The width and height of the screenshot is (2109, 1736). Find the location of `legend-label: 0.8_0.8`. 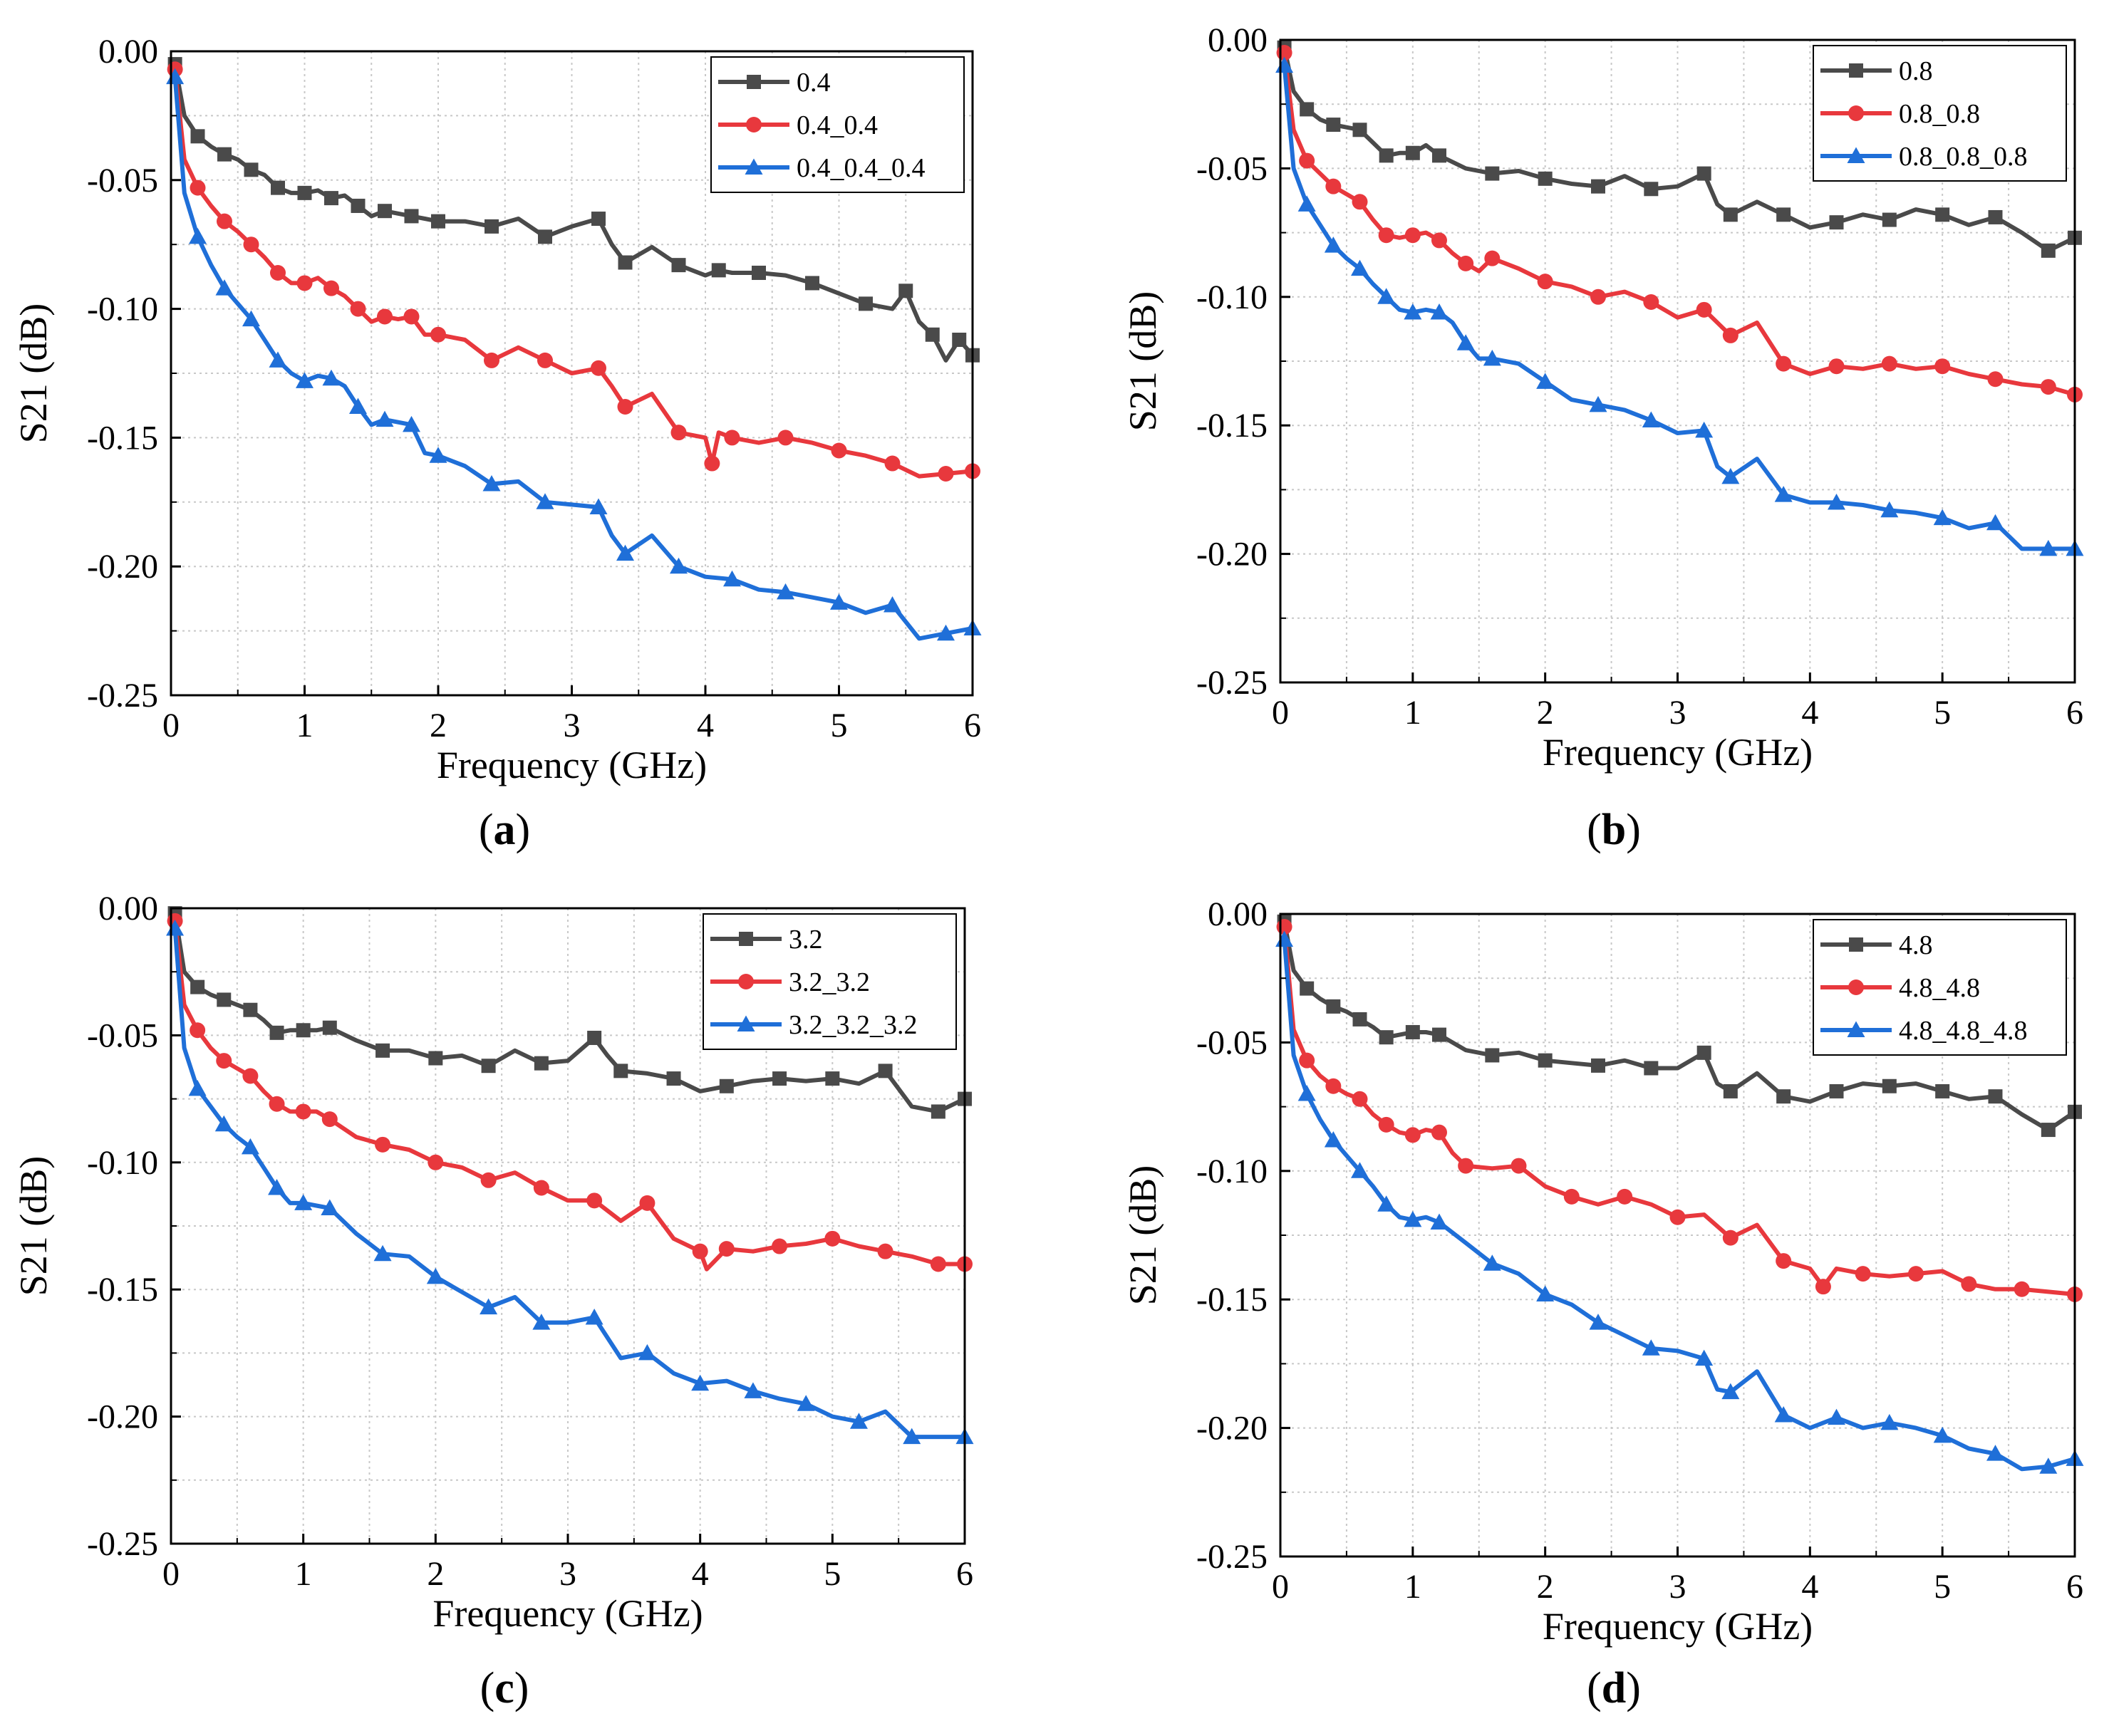

legend-label: 0.8_0.8 is located at coordinates (1939, 114).